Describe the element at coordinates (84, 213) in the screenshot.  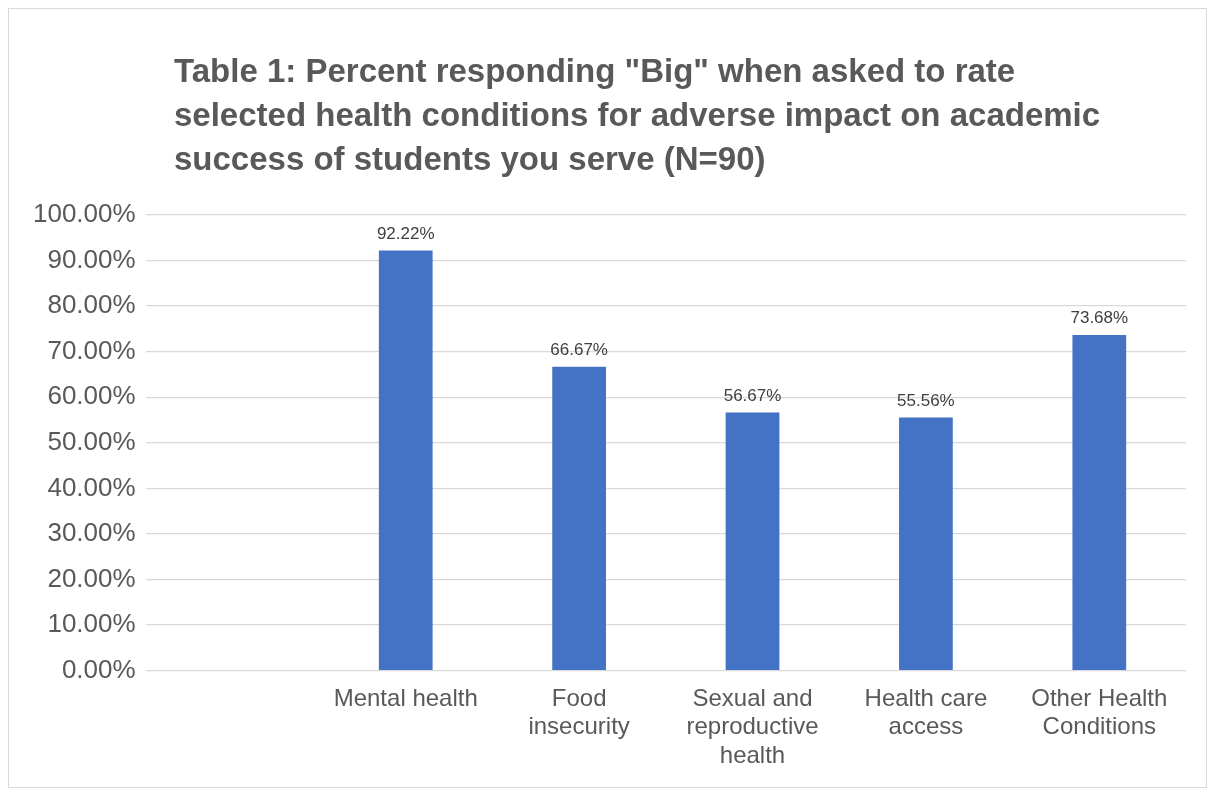
I see `y-tick-label: 100.00%` at that location.